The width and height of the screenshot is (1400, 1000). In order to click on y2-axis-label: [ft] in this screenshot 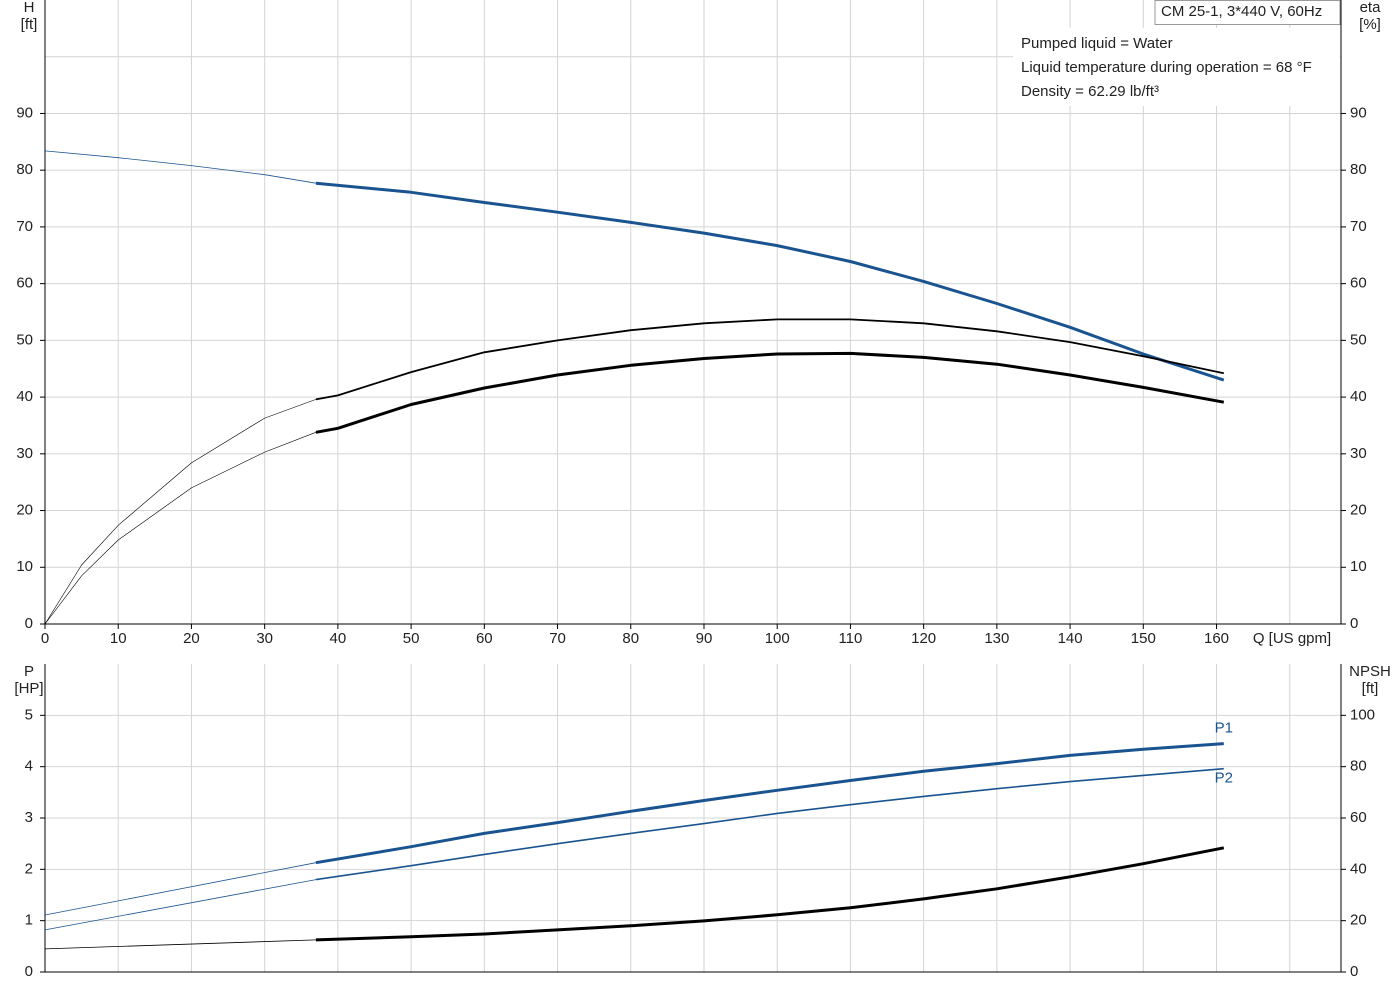, I will do `click(1370, 688)`.